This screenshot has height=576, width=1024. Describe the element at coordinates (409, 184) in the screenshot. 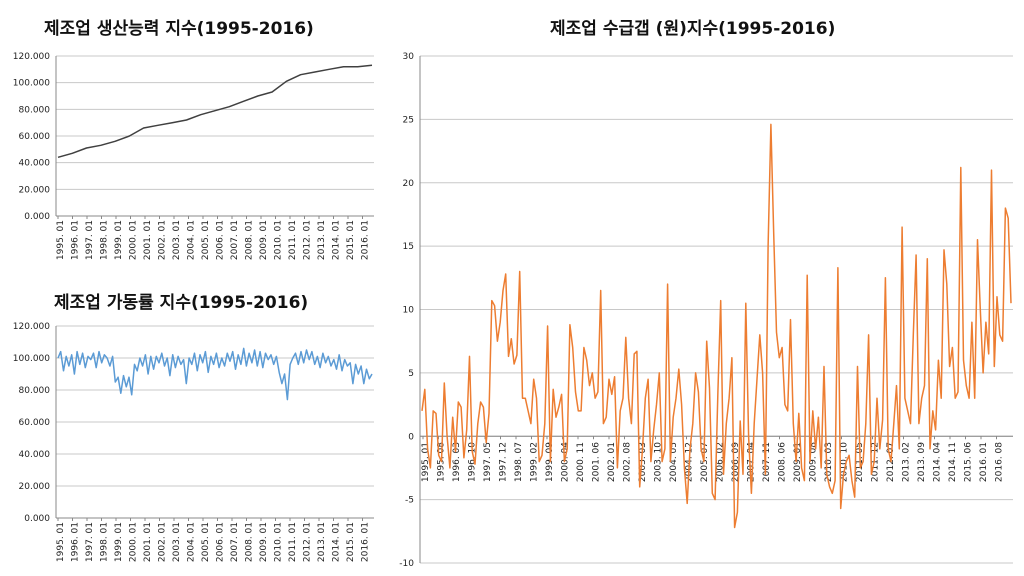

I see `y-tick-label: 20` at that location.